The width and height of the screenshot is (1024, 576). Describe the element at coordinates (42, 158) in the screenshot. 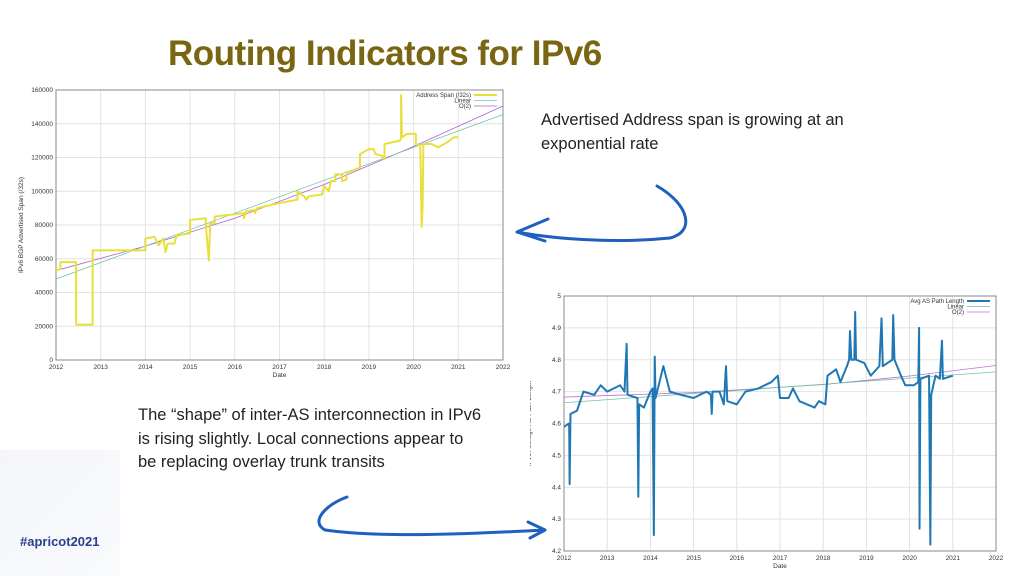

I see `y-tick-label: 120000` at that location.